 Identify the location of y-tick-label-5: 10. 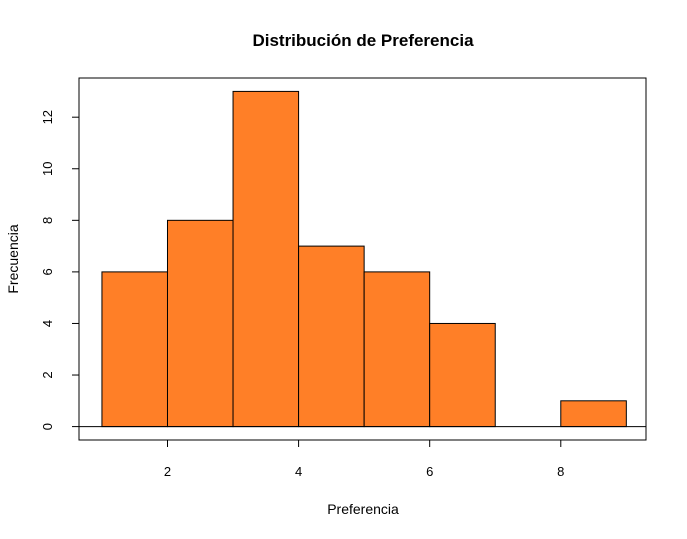
(47, 169).